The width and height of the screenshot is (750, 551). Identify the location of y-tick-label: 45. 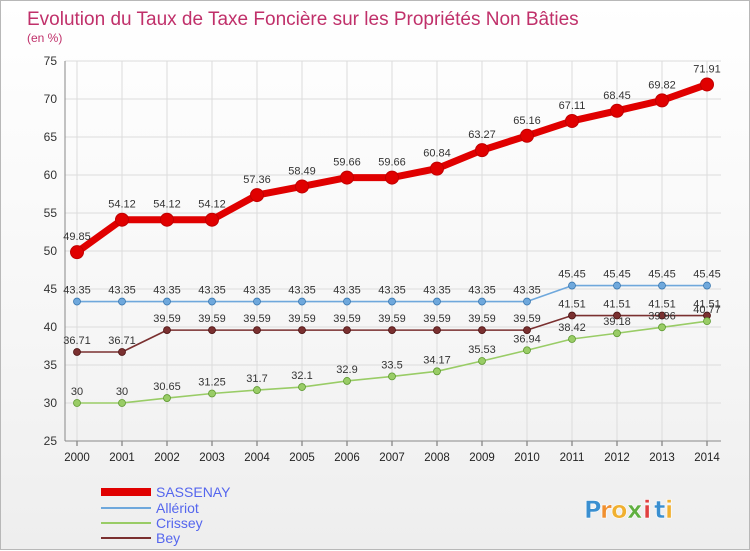
(51, 289).